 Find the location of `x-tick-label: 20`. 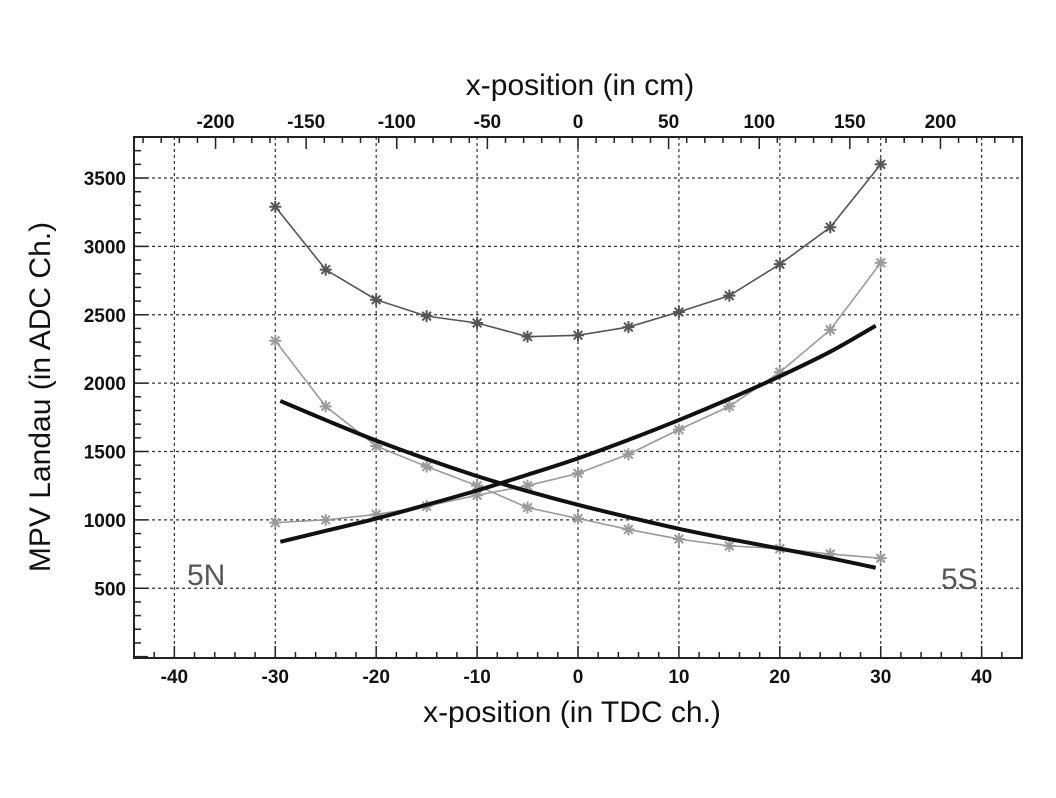

x-tick-label: 20 is located at coordinates (779, 677).